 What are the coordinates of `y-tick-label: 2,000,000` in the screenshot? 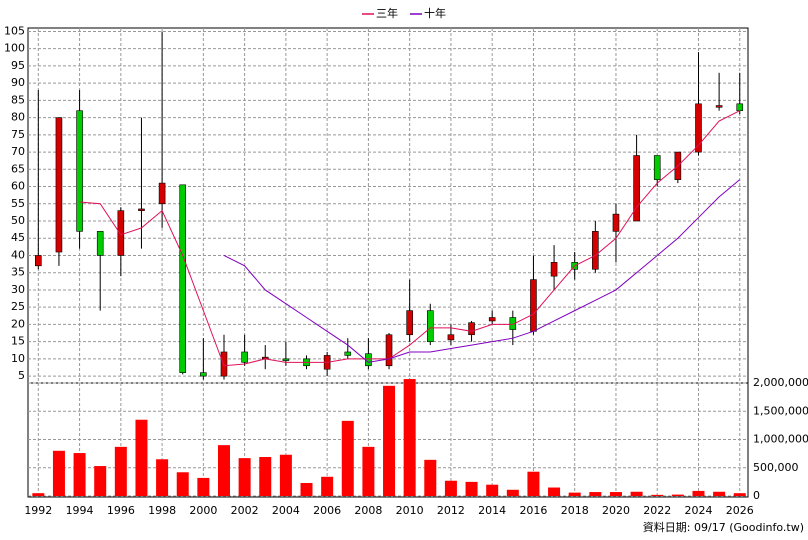 It's located at (780, 382).